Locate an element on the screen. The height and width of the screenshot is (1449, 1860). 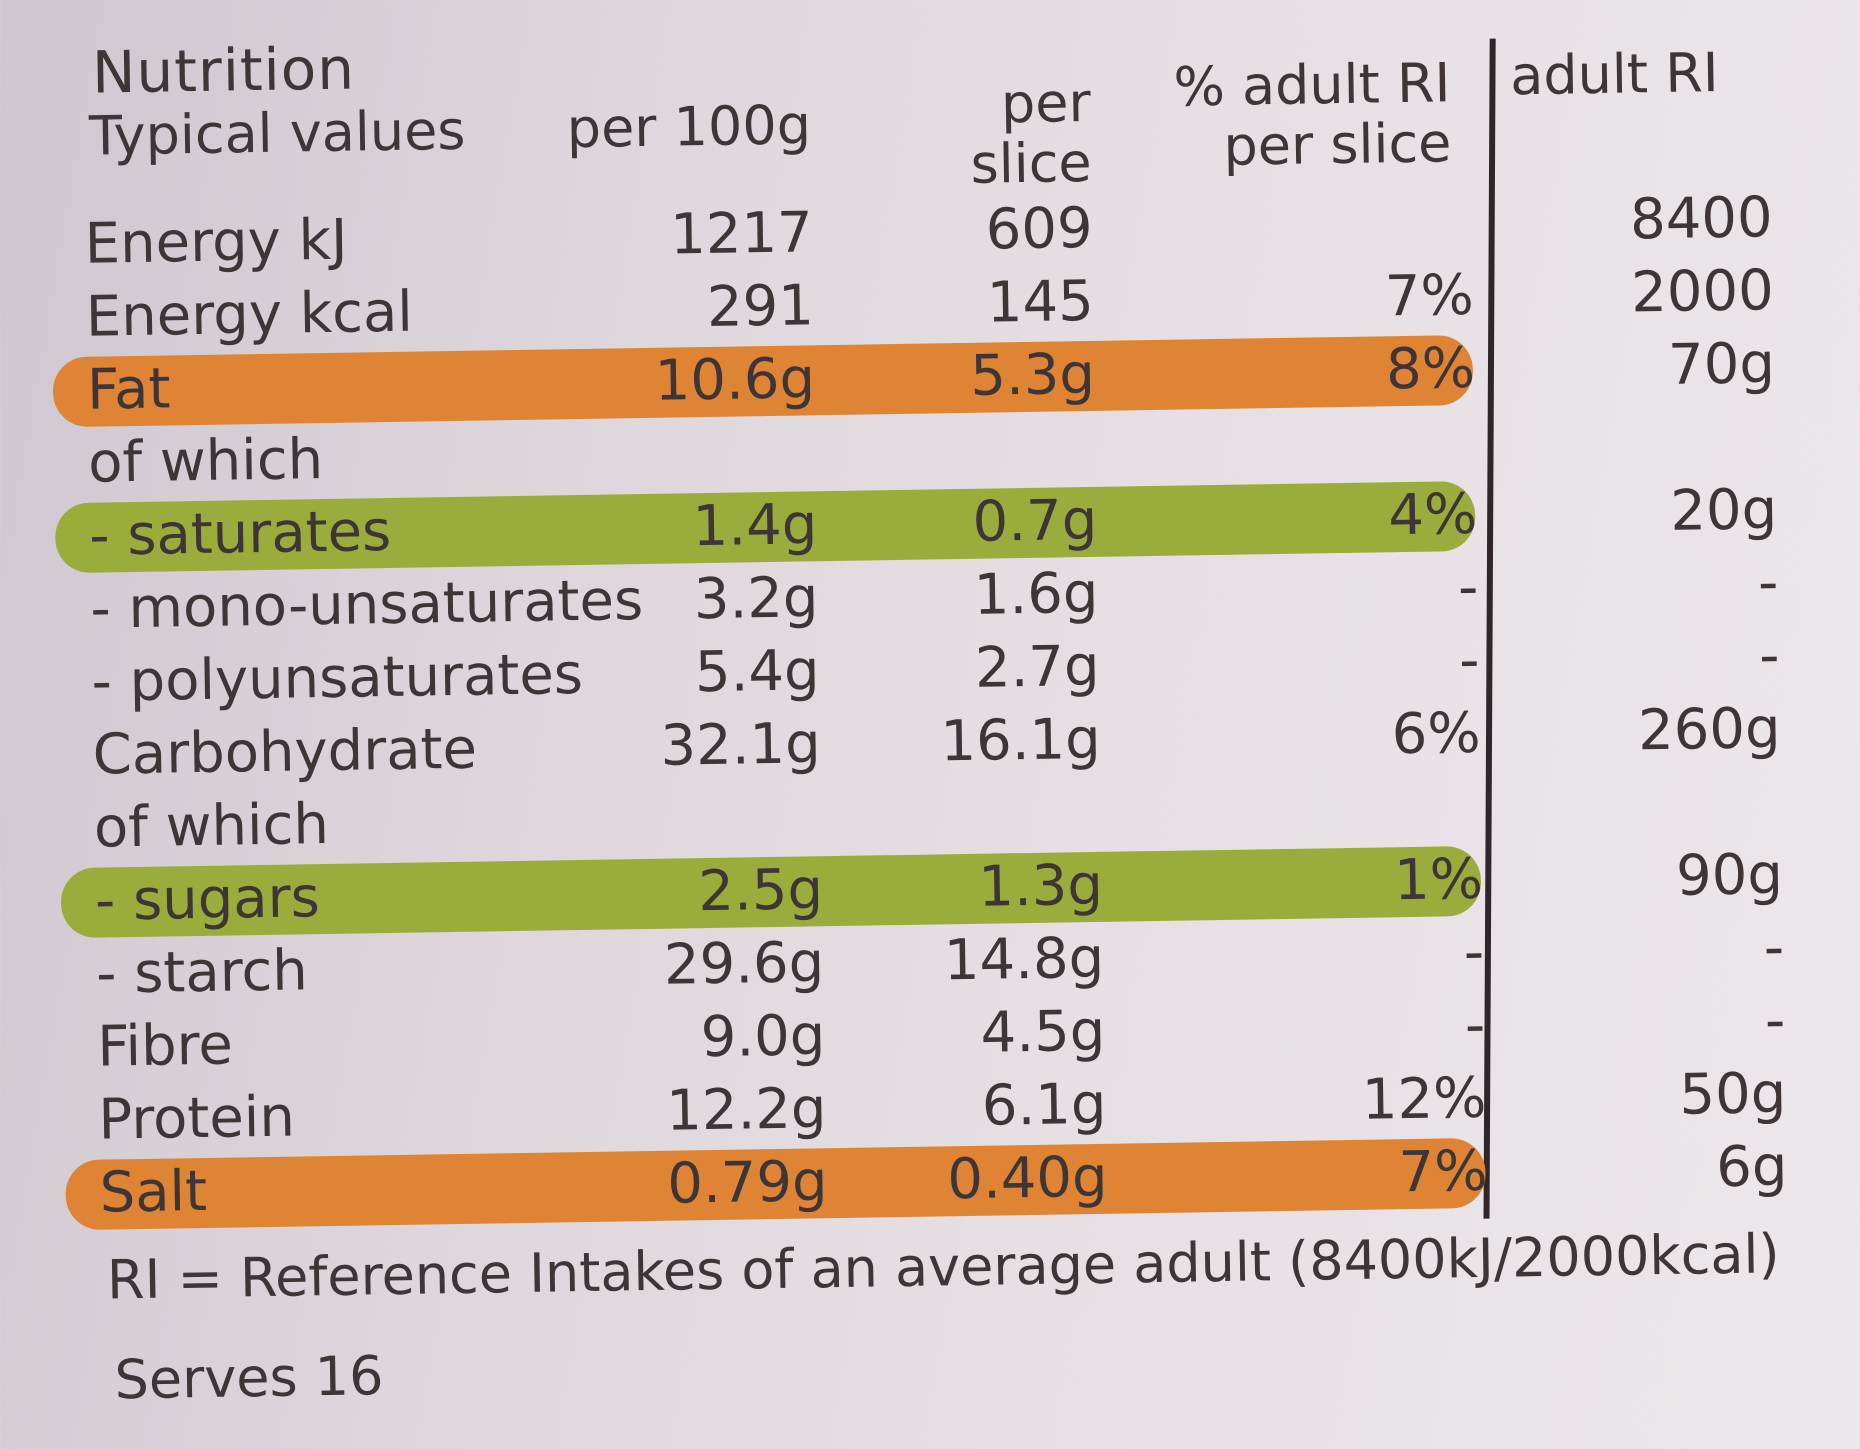
row-per-slice: 16.1g is located at coordinates (1020, 740).